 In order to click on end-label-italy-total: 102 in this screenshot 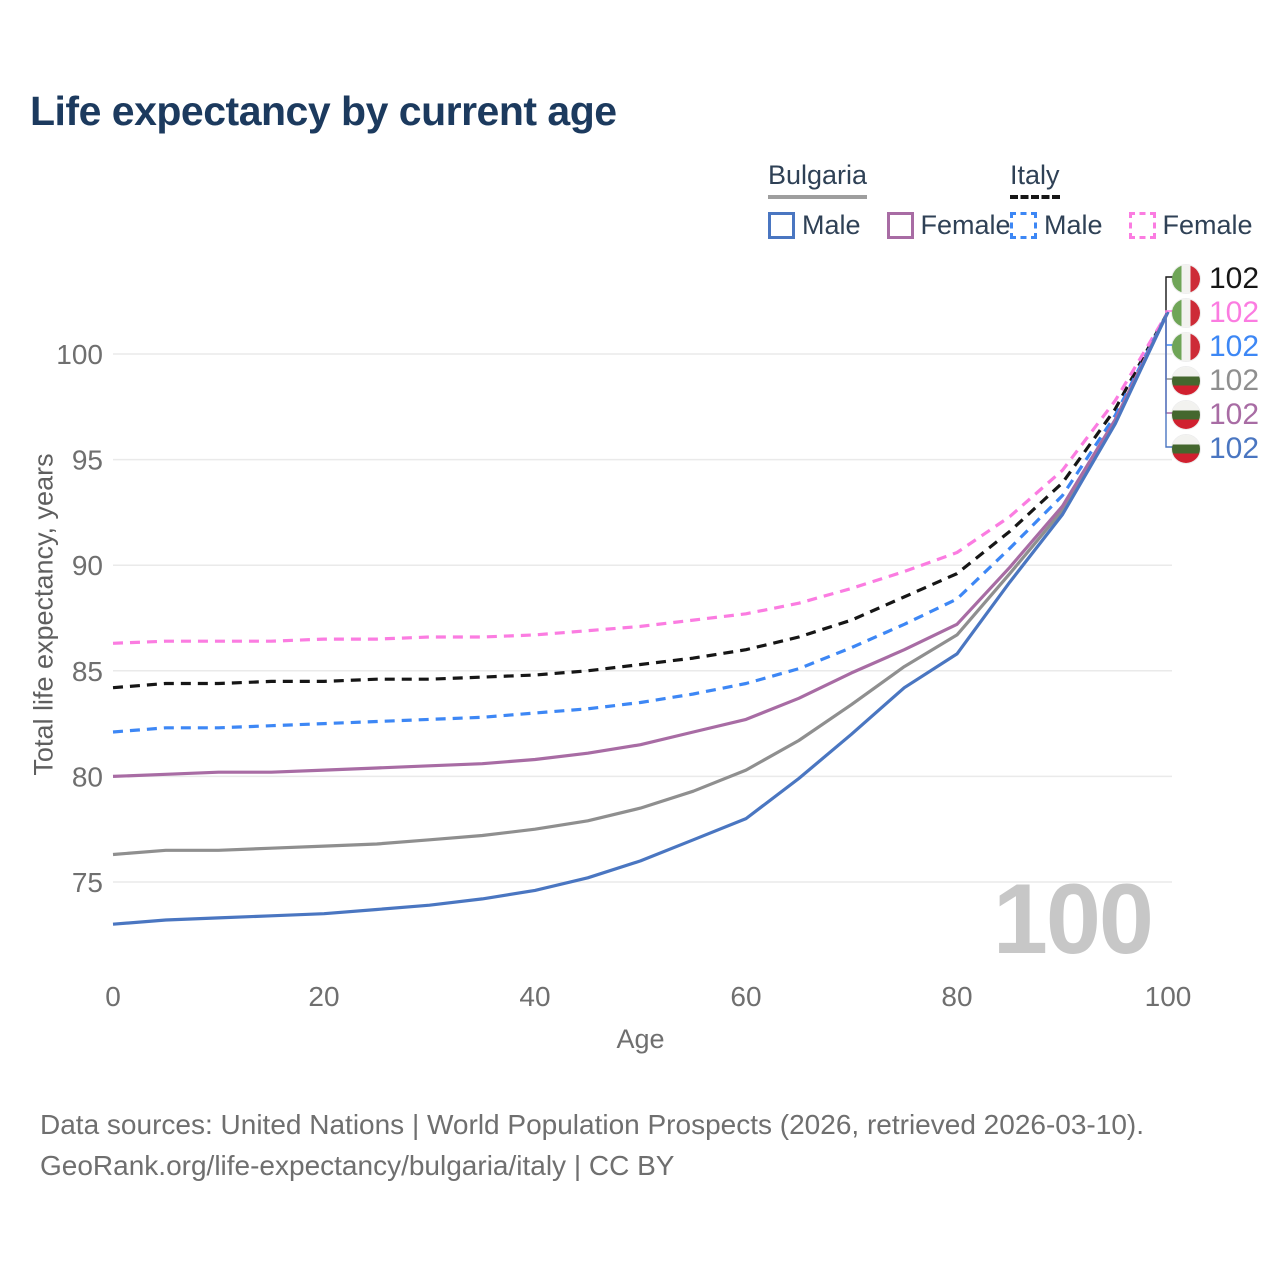, I will do `click(1215, 279)`.